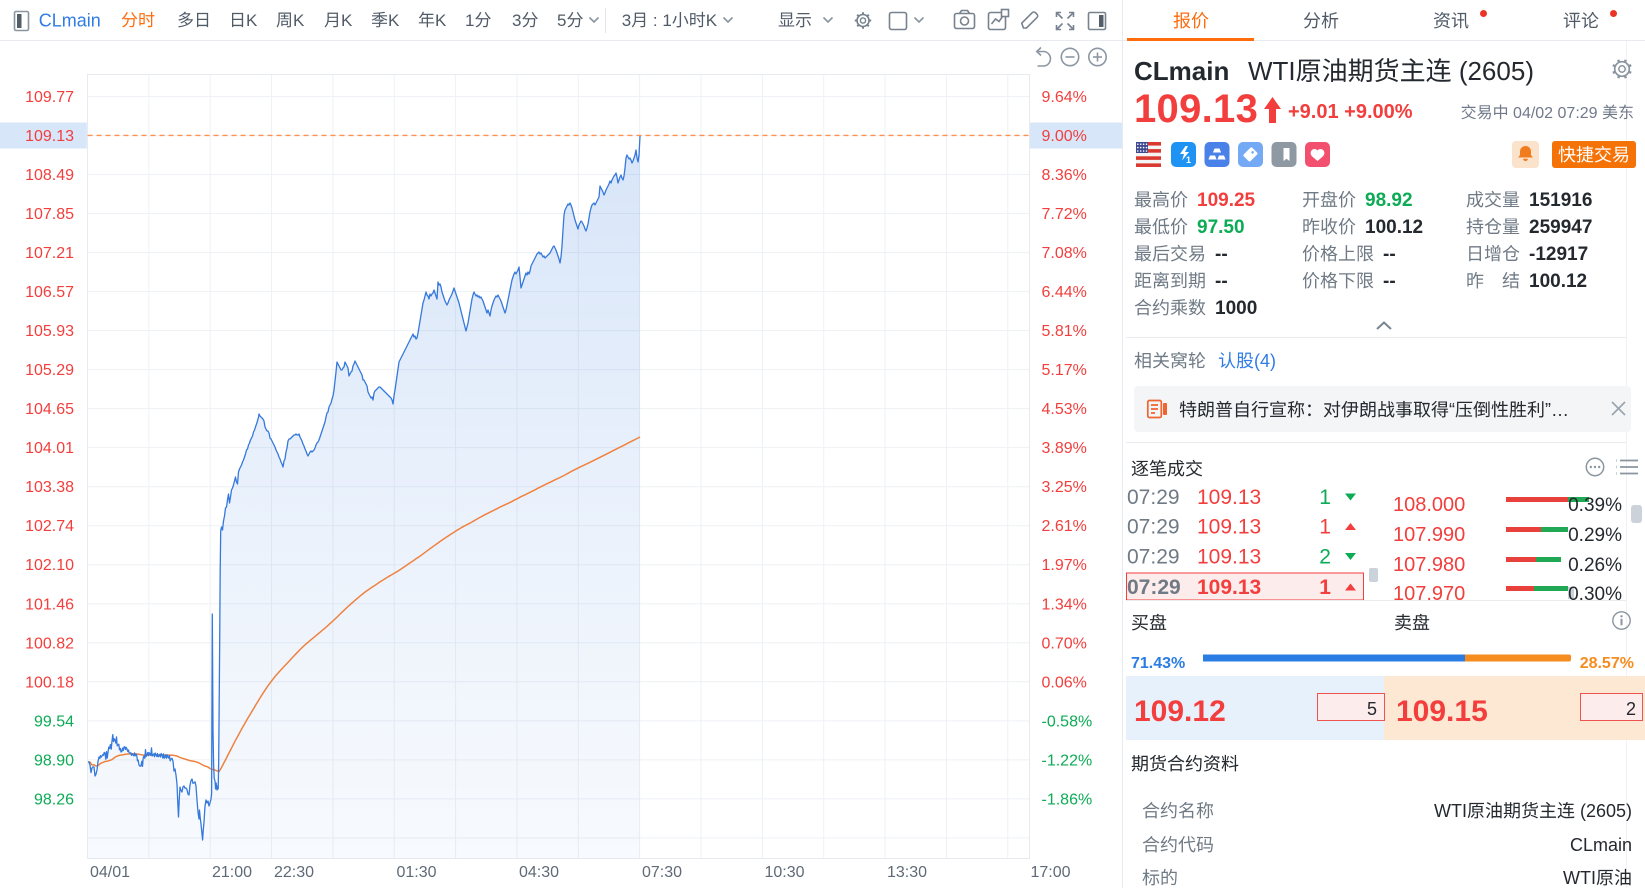  I want to click on svg-text: 01:30, so click(417, 872).